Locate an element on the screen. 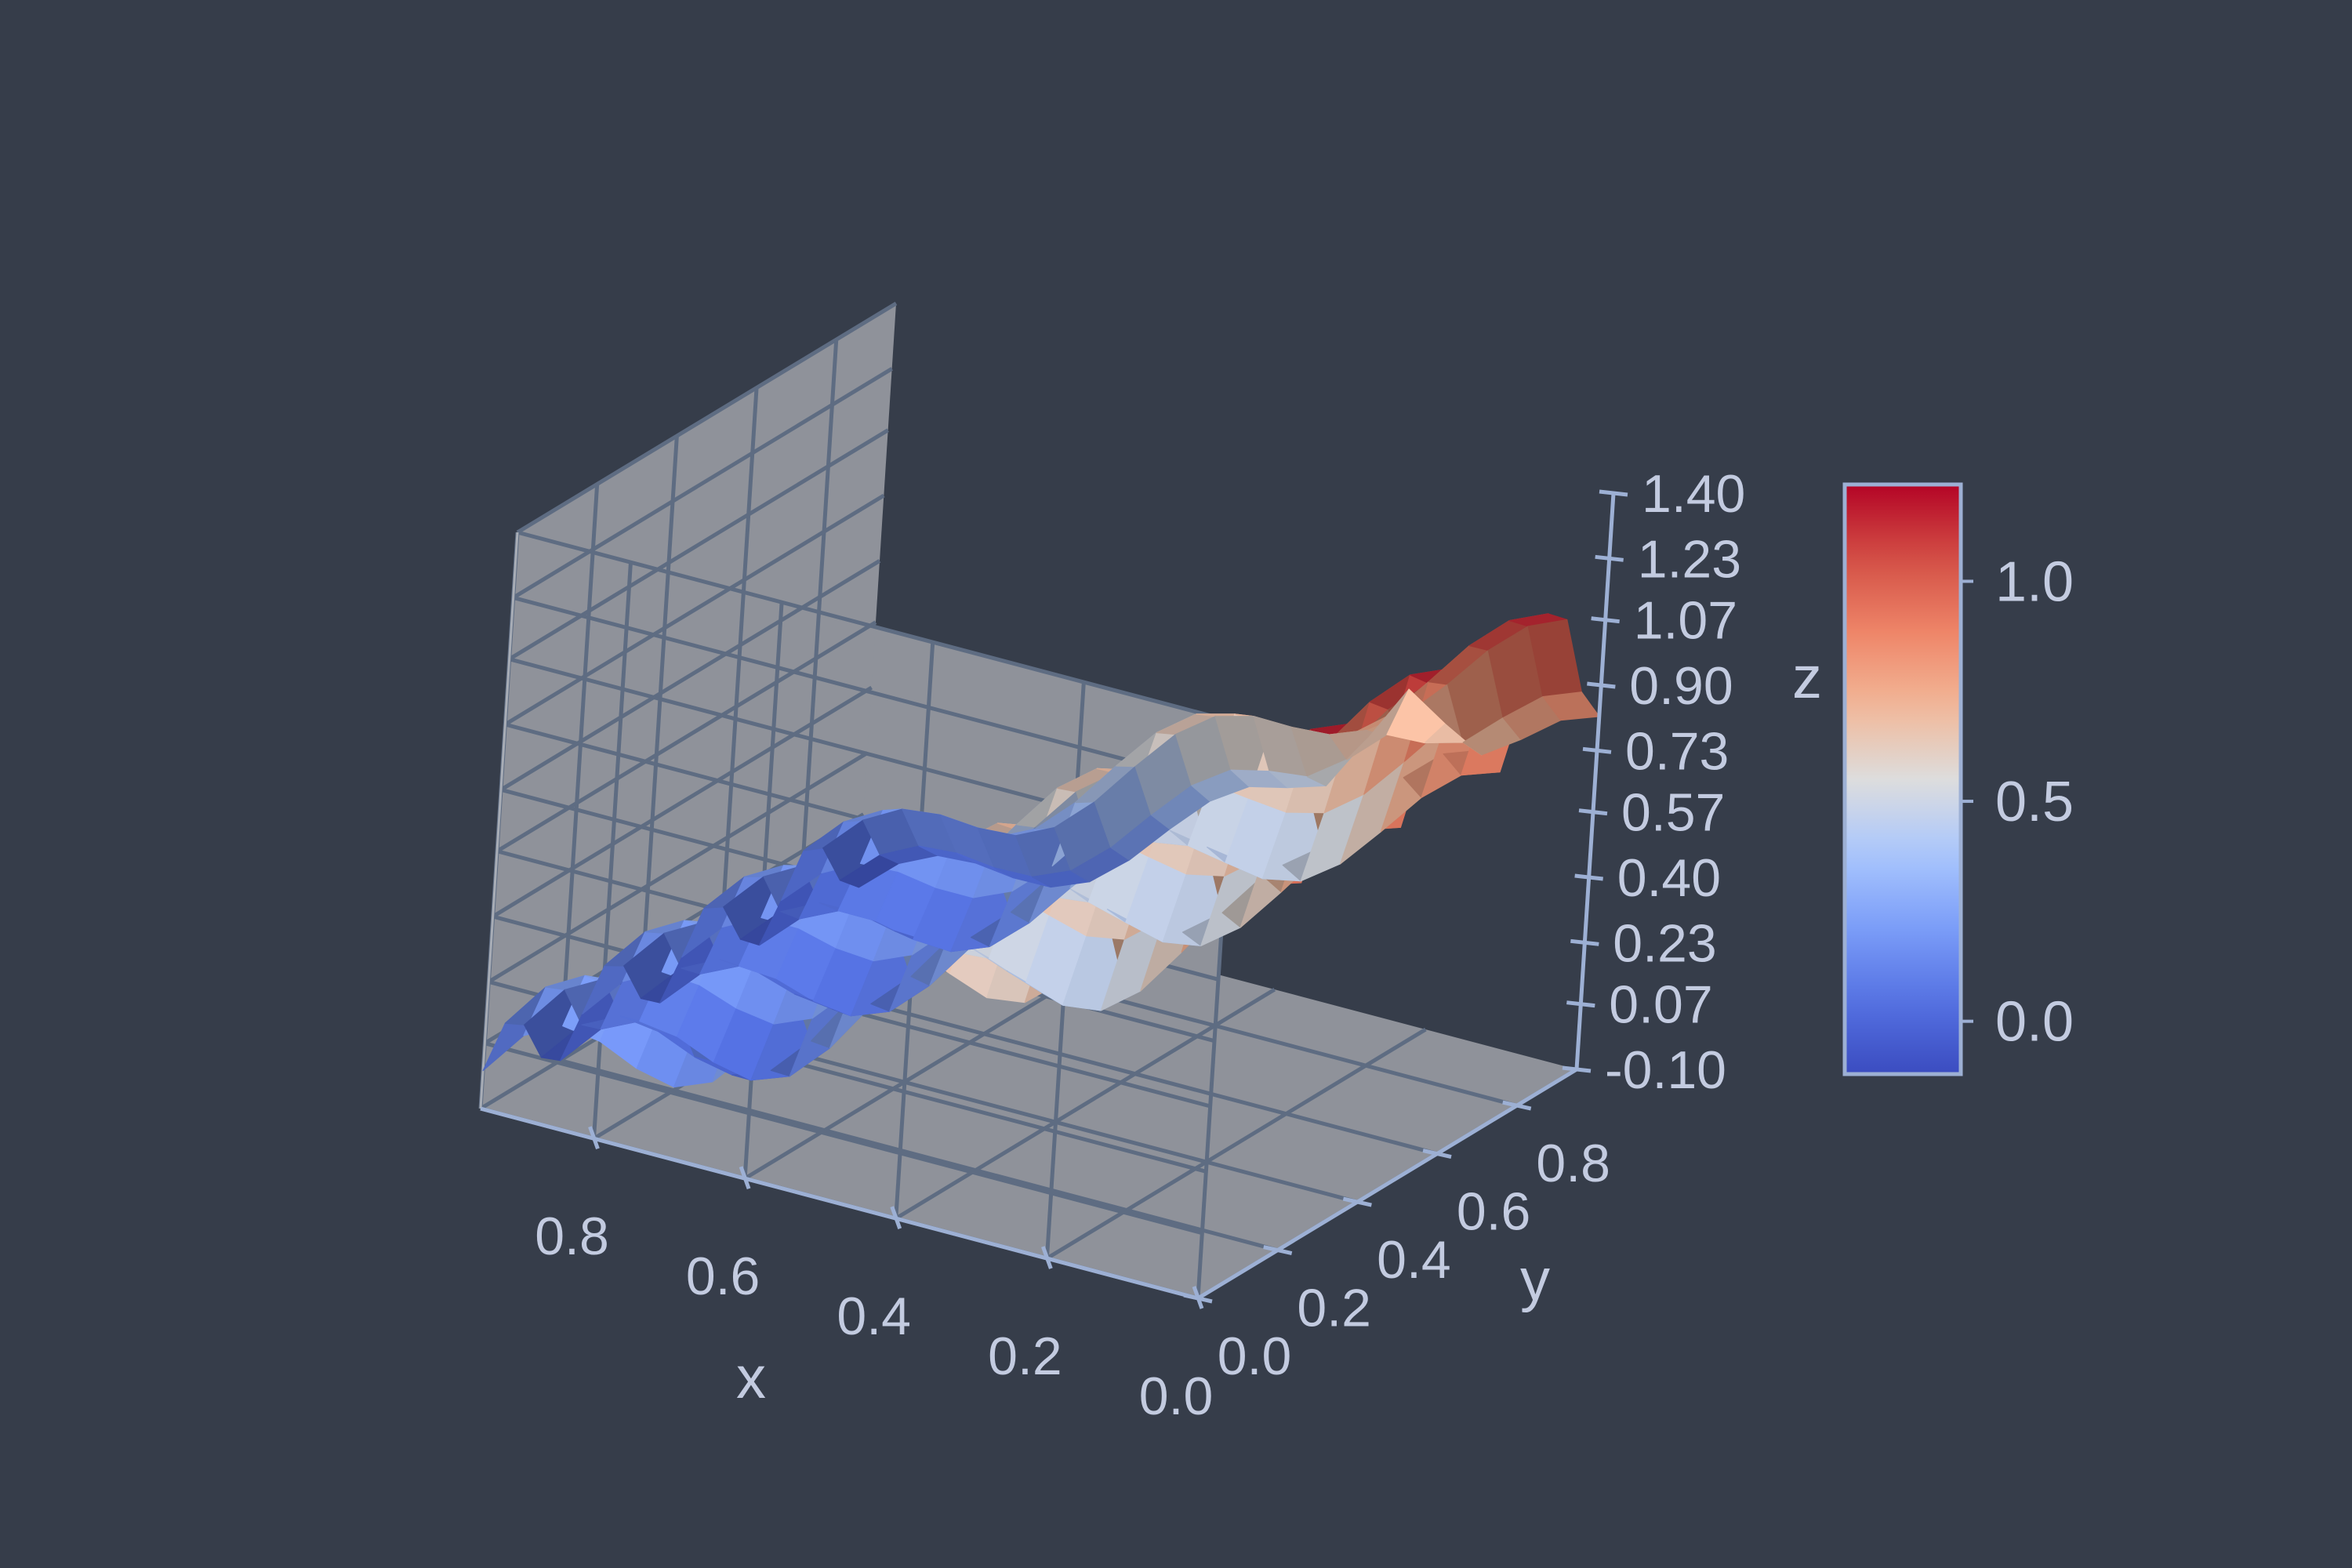  x-tick-label: 0.4 is located at coordinates (874, 1316).